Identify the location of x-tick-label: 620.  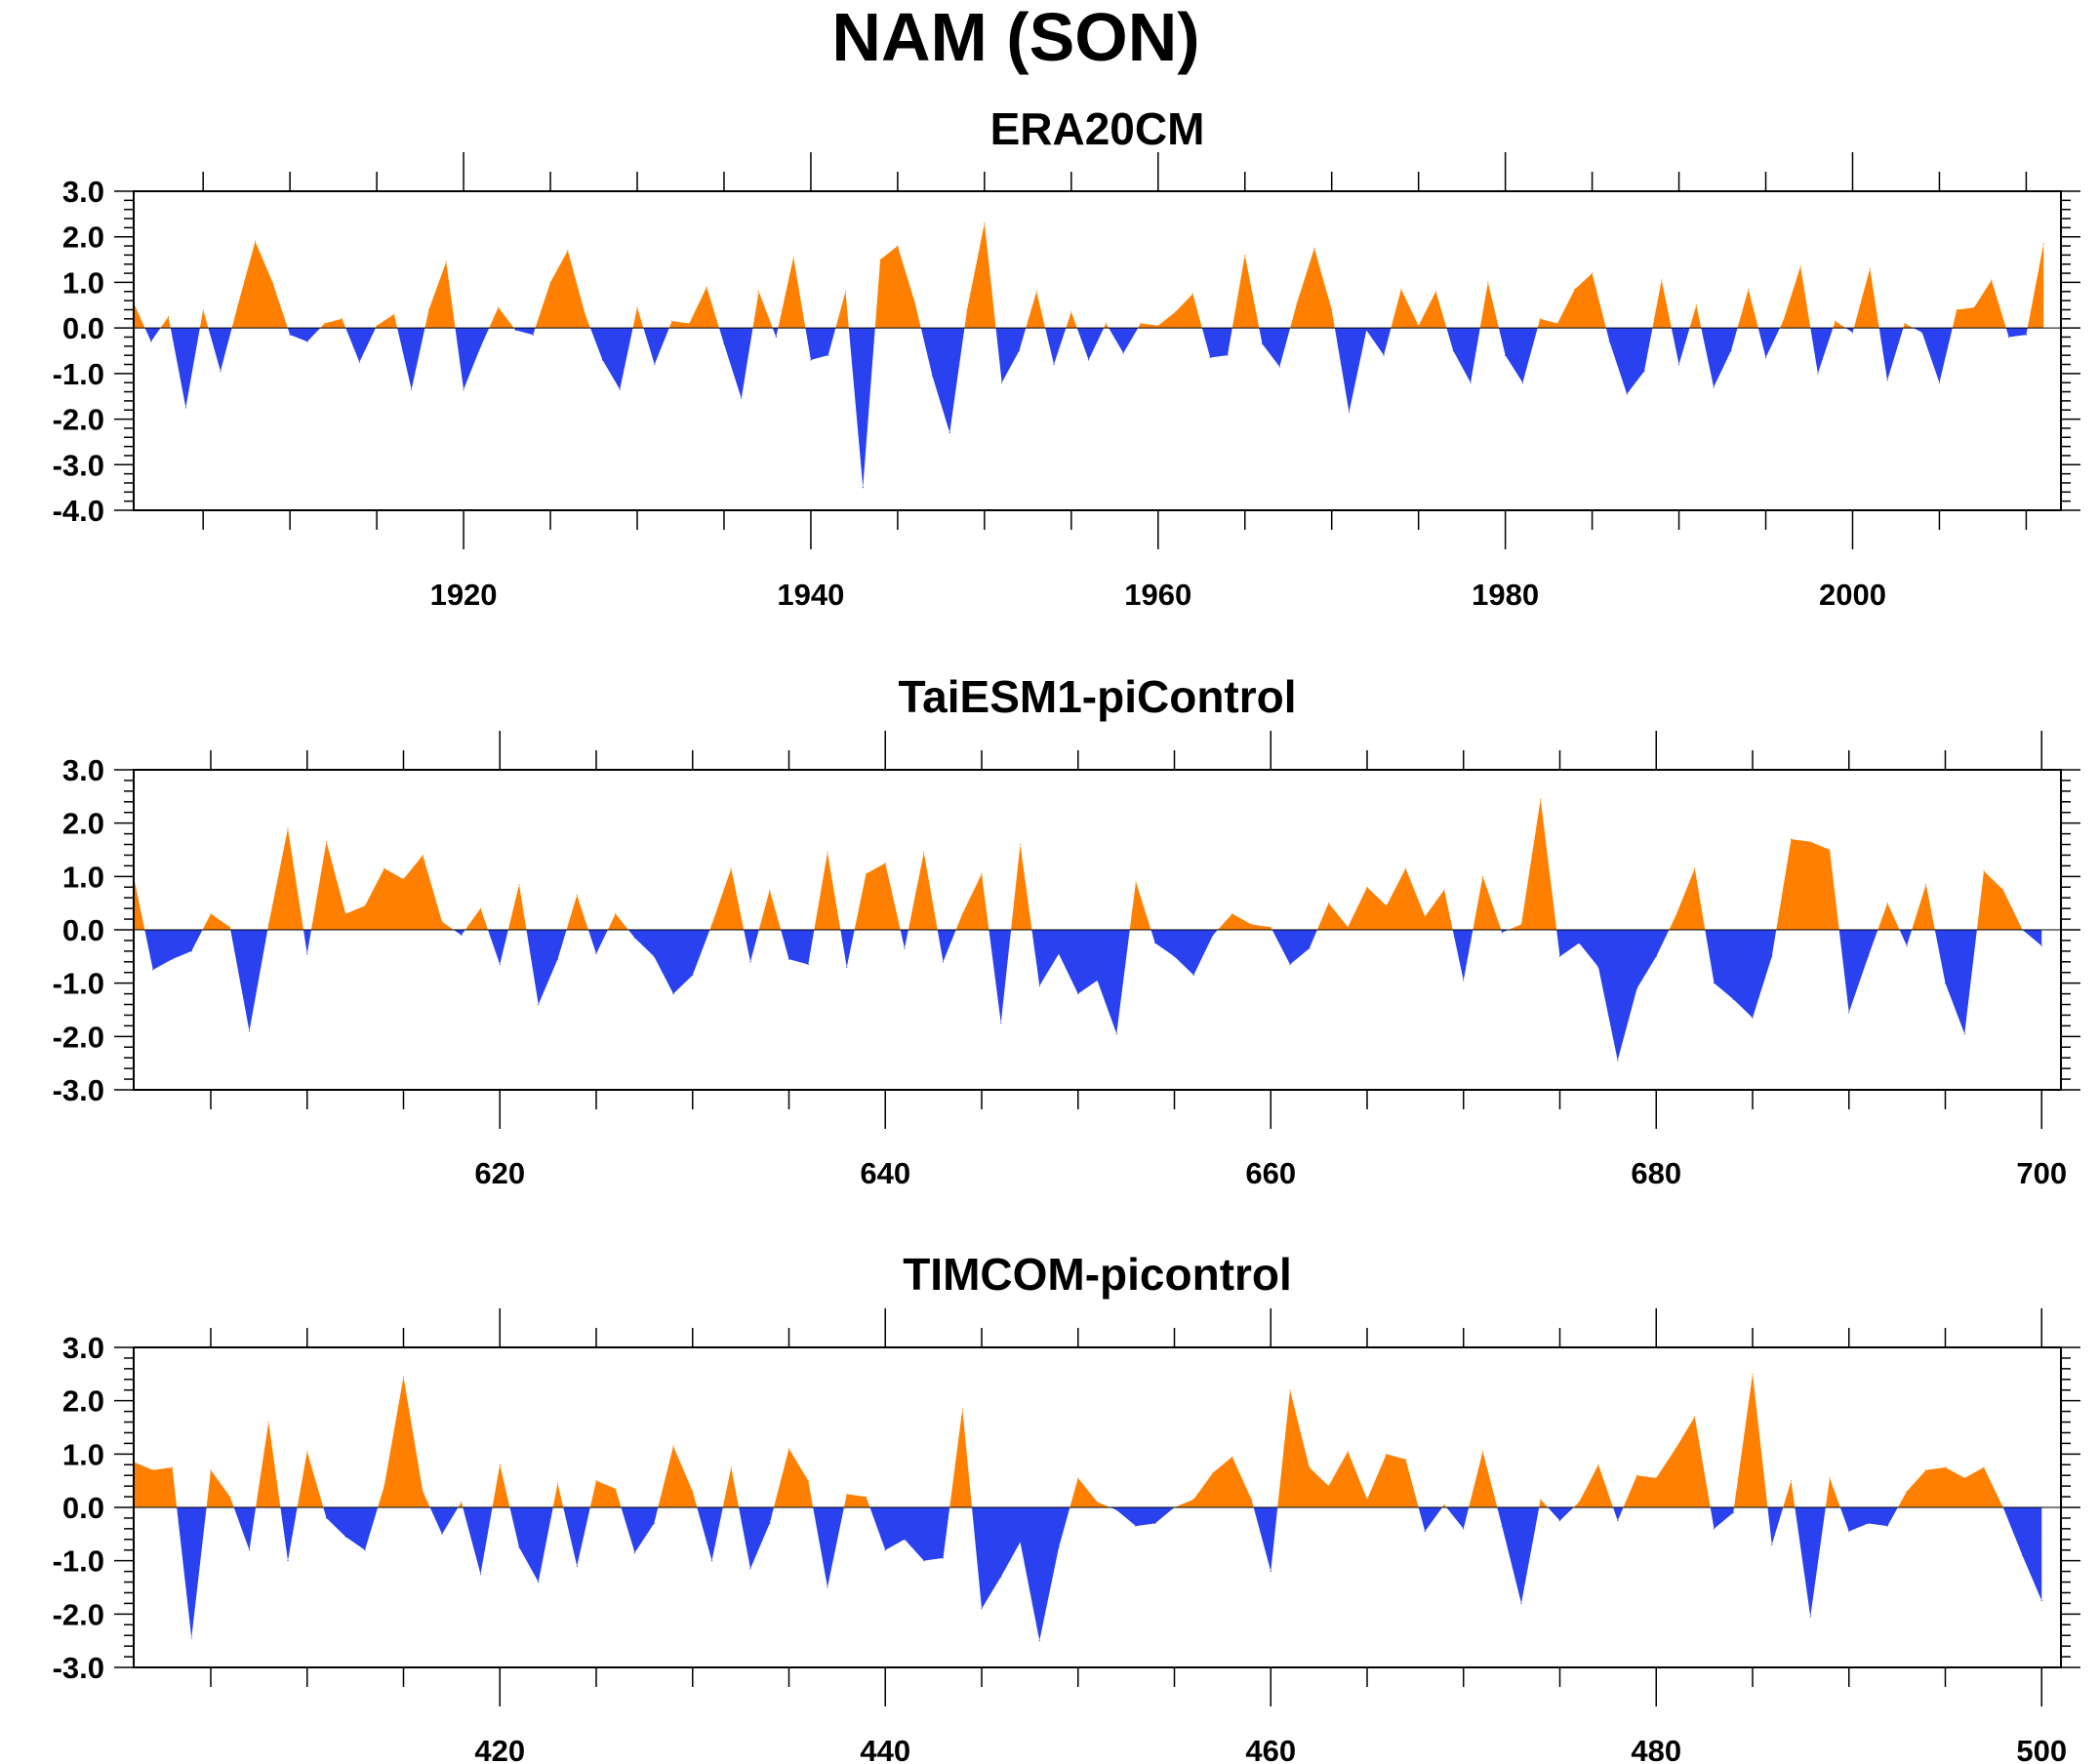
(499, 1173).